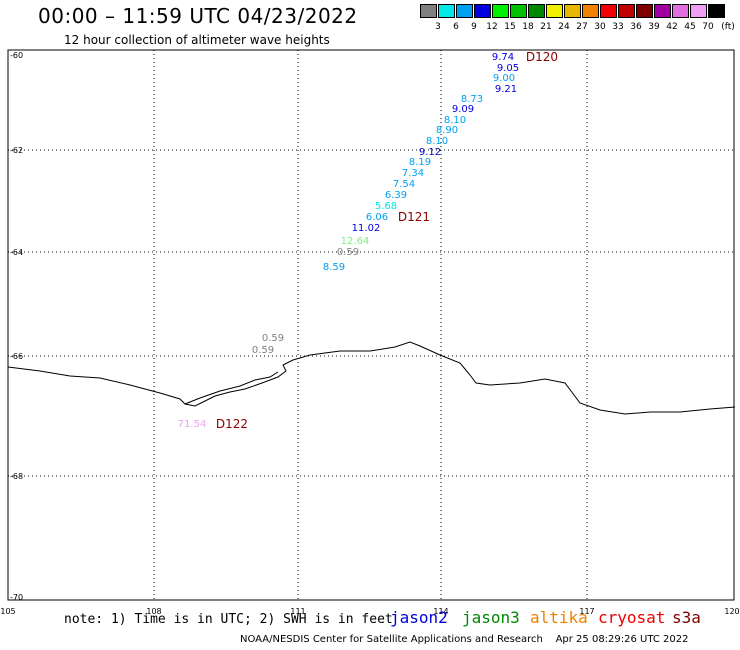 This screenshot has width=740, height=650. What do you see at coordinates (396, 195) in the screenshot?
I see `wave-height-value: 6.39` at bounding box center [396, 195].